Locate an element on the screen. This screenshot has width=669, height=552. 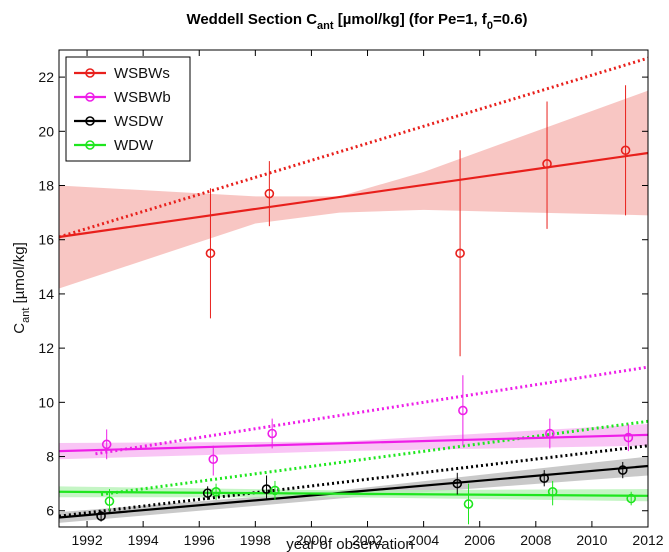
x-tick-label-2000: 2000 is located at coordinates (311, 540).